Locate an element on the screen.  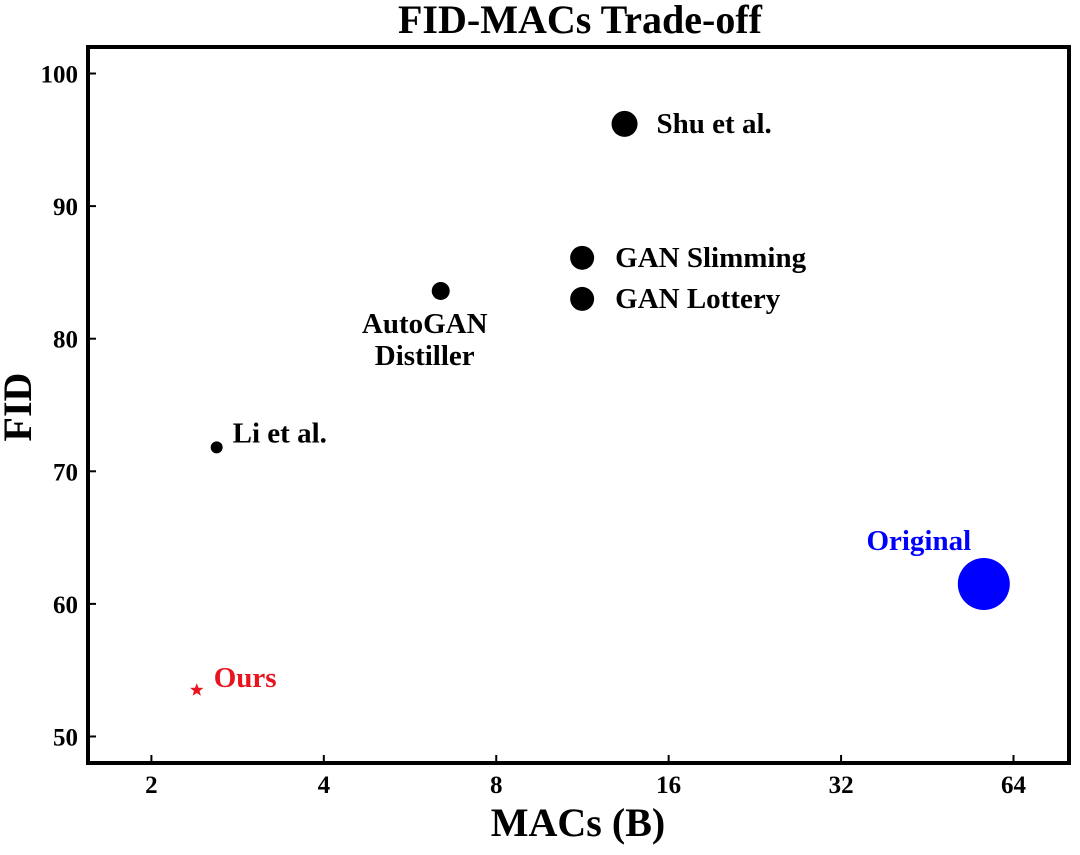
label-autogan-distiller: Distiller is located at coordinates (425, 356).